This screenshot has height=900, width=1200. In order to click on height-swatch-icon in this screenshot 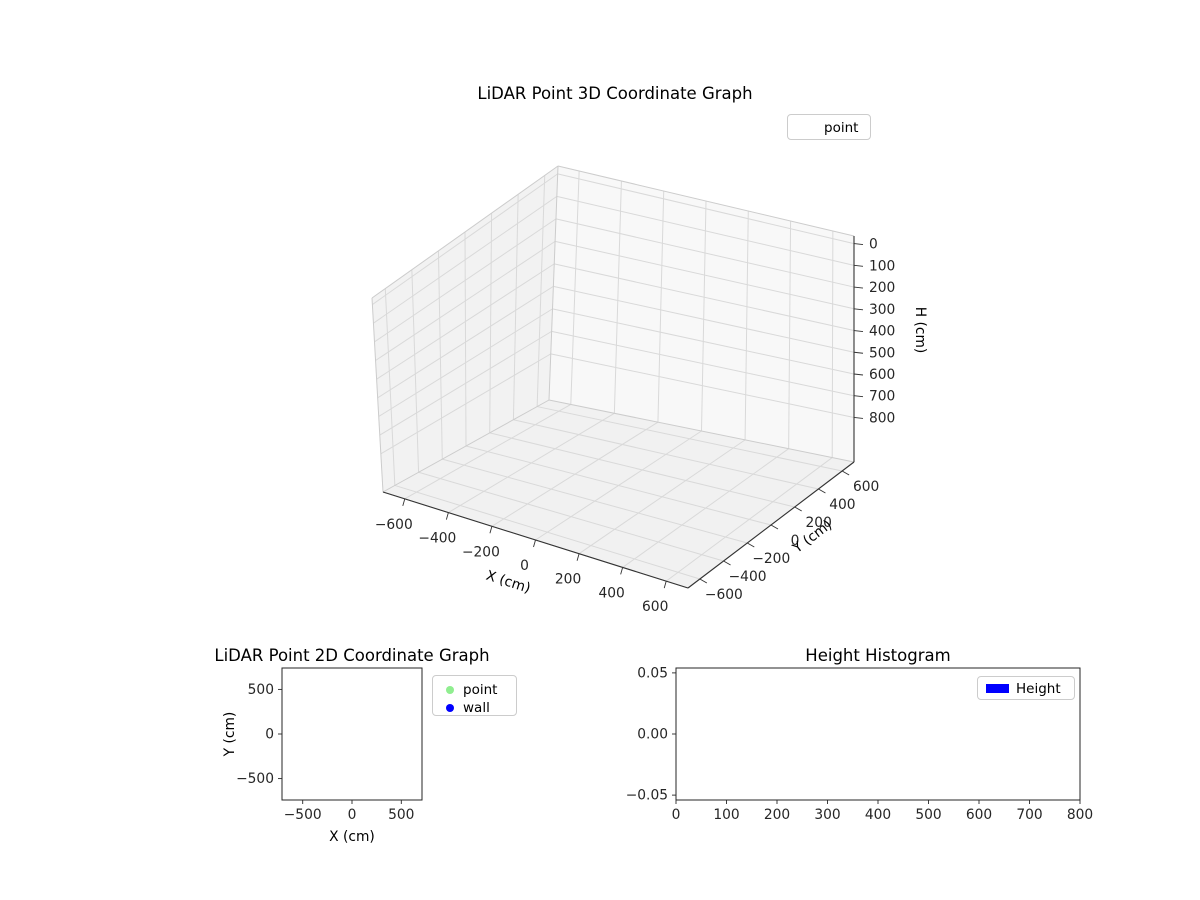, I will do `click(997, 688)`.